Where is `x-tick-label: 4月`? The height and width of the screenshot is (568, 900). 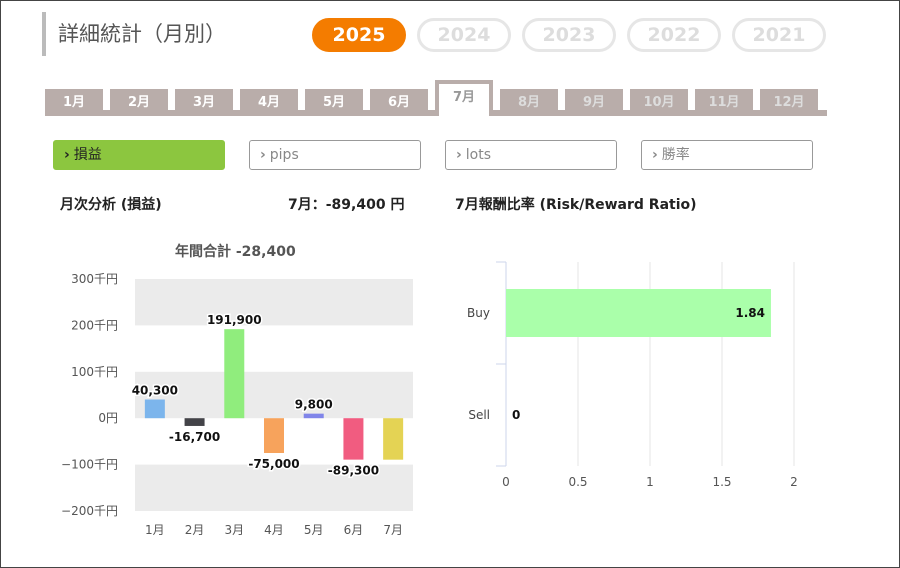 x-tick-label: 4月 is located at coordinates (274, 530).